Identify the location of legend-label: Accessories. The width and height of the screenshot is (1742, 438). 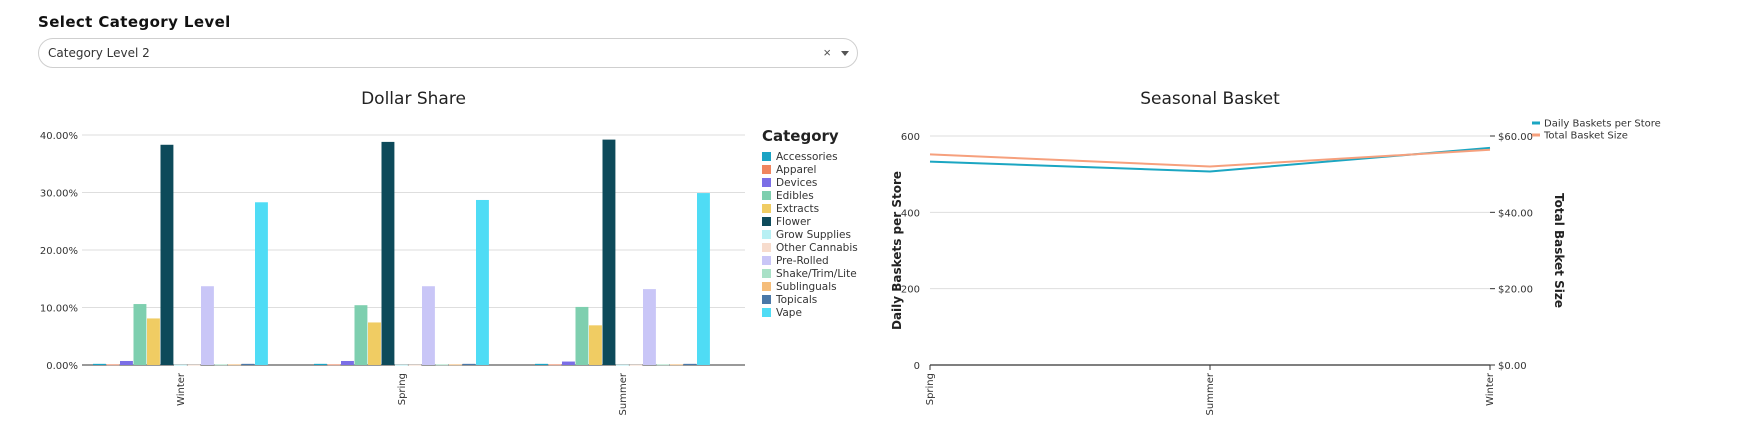
(807, 157).